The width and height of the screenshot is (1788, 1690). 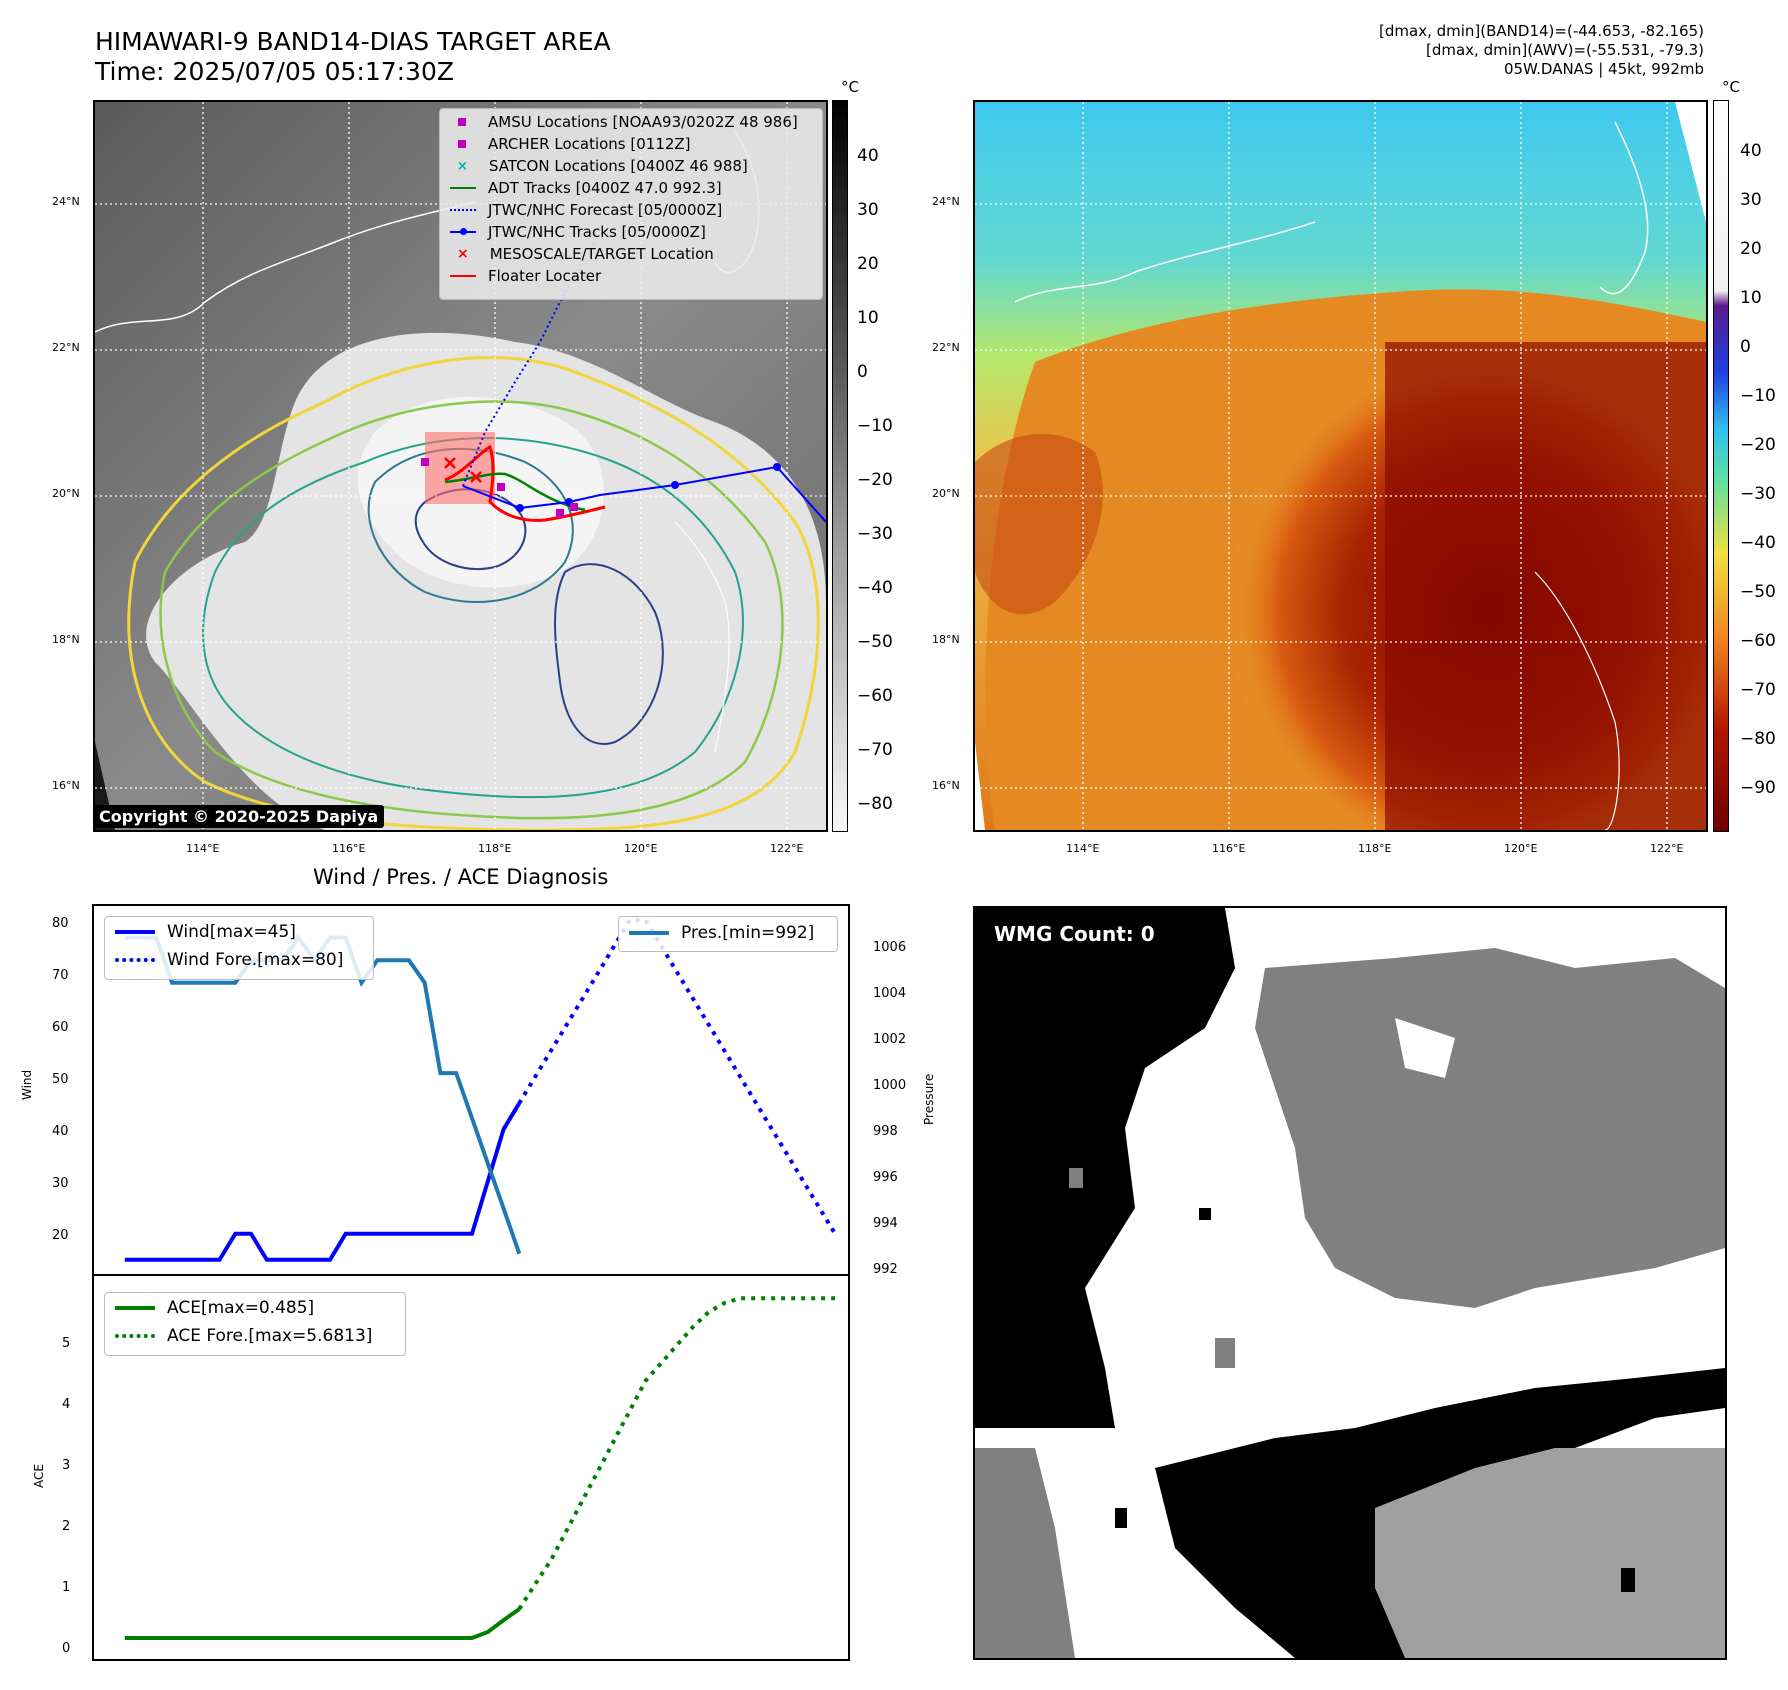 I want to click on wind-legend-line, so click(x=135, y=932).